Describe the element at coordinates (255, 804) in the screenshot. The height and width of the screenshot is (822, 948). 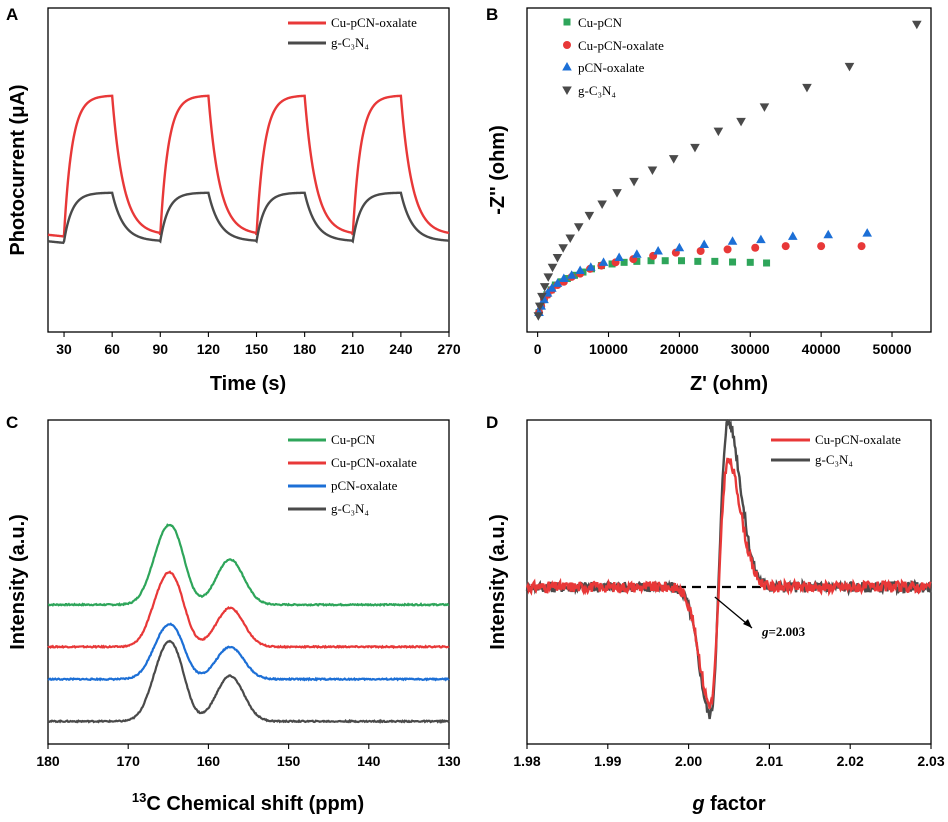
I see `panel-c-x-axis-title-main: C Chemical shift (ppm)` at that location.